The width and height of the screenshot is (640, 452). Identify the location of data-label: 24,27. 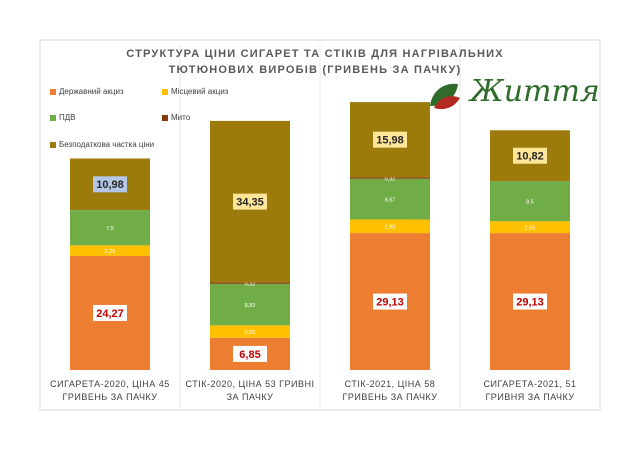
(110, 314).